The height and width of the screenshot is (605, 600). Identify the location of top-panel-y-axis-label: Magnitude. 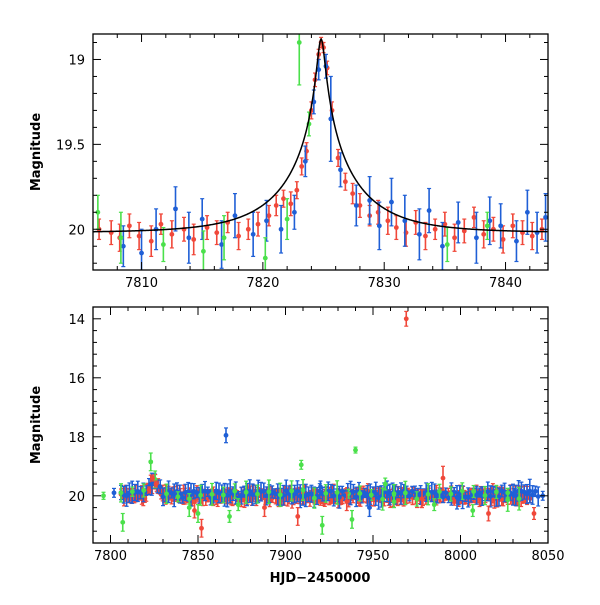
(36, 152).